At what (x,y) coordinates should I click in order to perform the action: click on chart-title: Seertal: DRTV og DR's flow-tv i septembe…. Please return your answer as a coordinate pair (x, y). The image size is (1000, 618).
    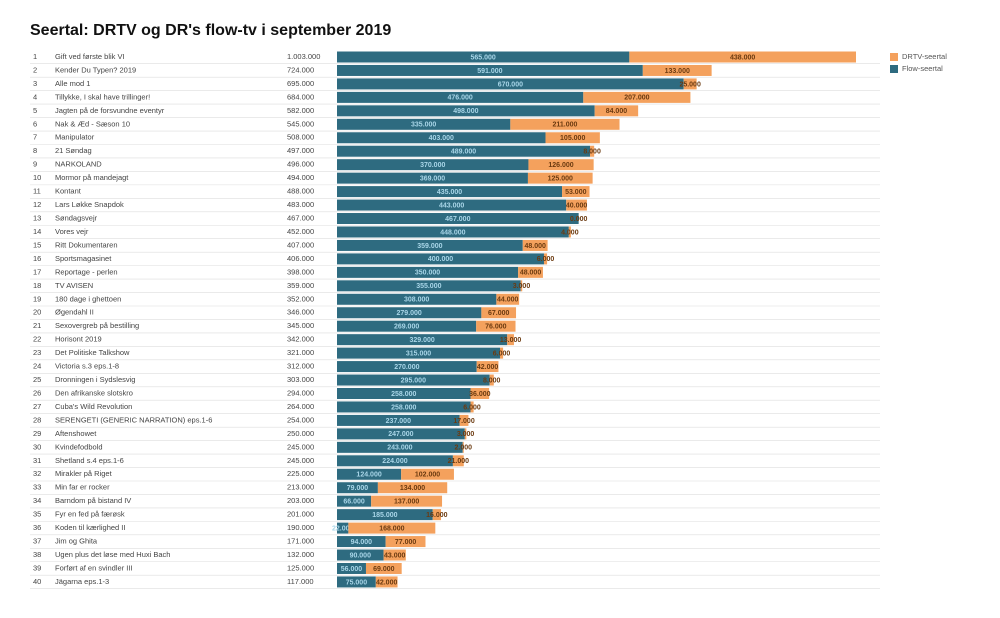
    Looking at the image, I should click on (210, 30).